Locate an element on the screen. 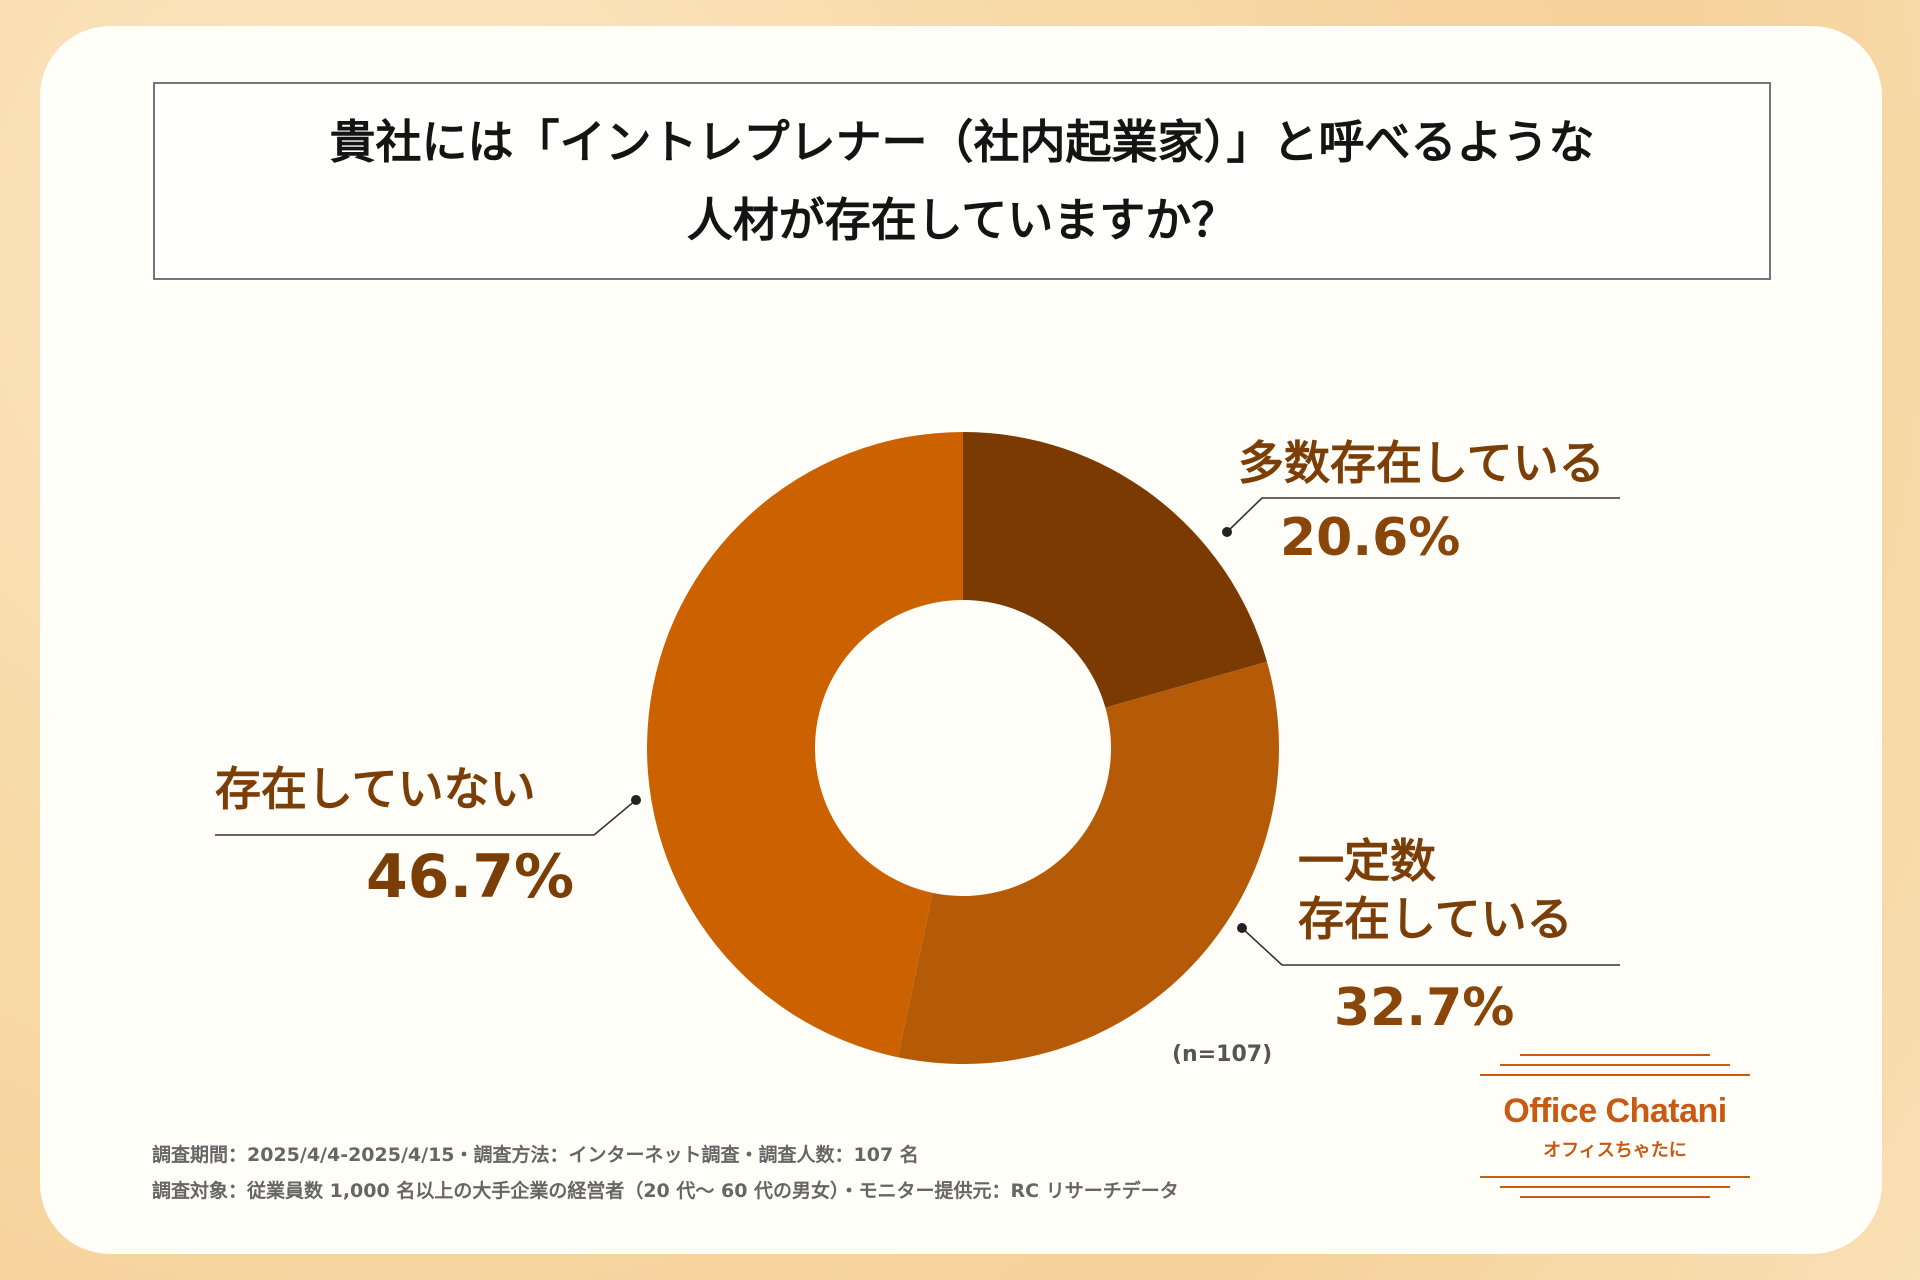 This screenshot has height=1280, width=1920. slice-label-some-line1: 一定数 is located at coordinates (1367, 861).